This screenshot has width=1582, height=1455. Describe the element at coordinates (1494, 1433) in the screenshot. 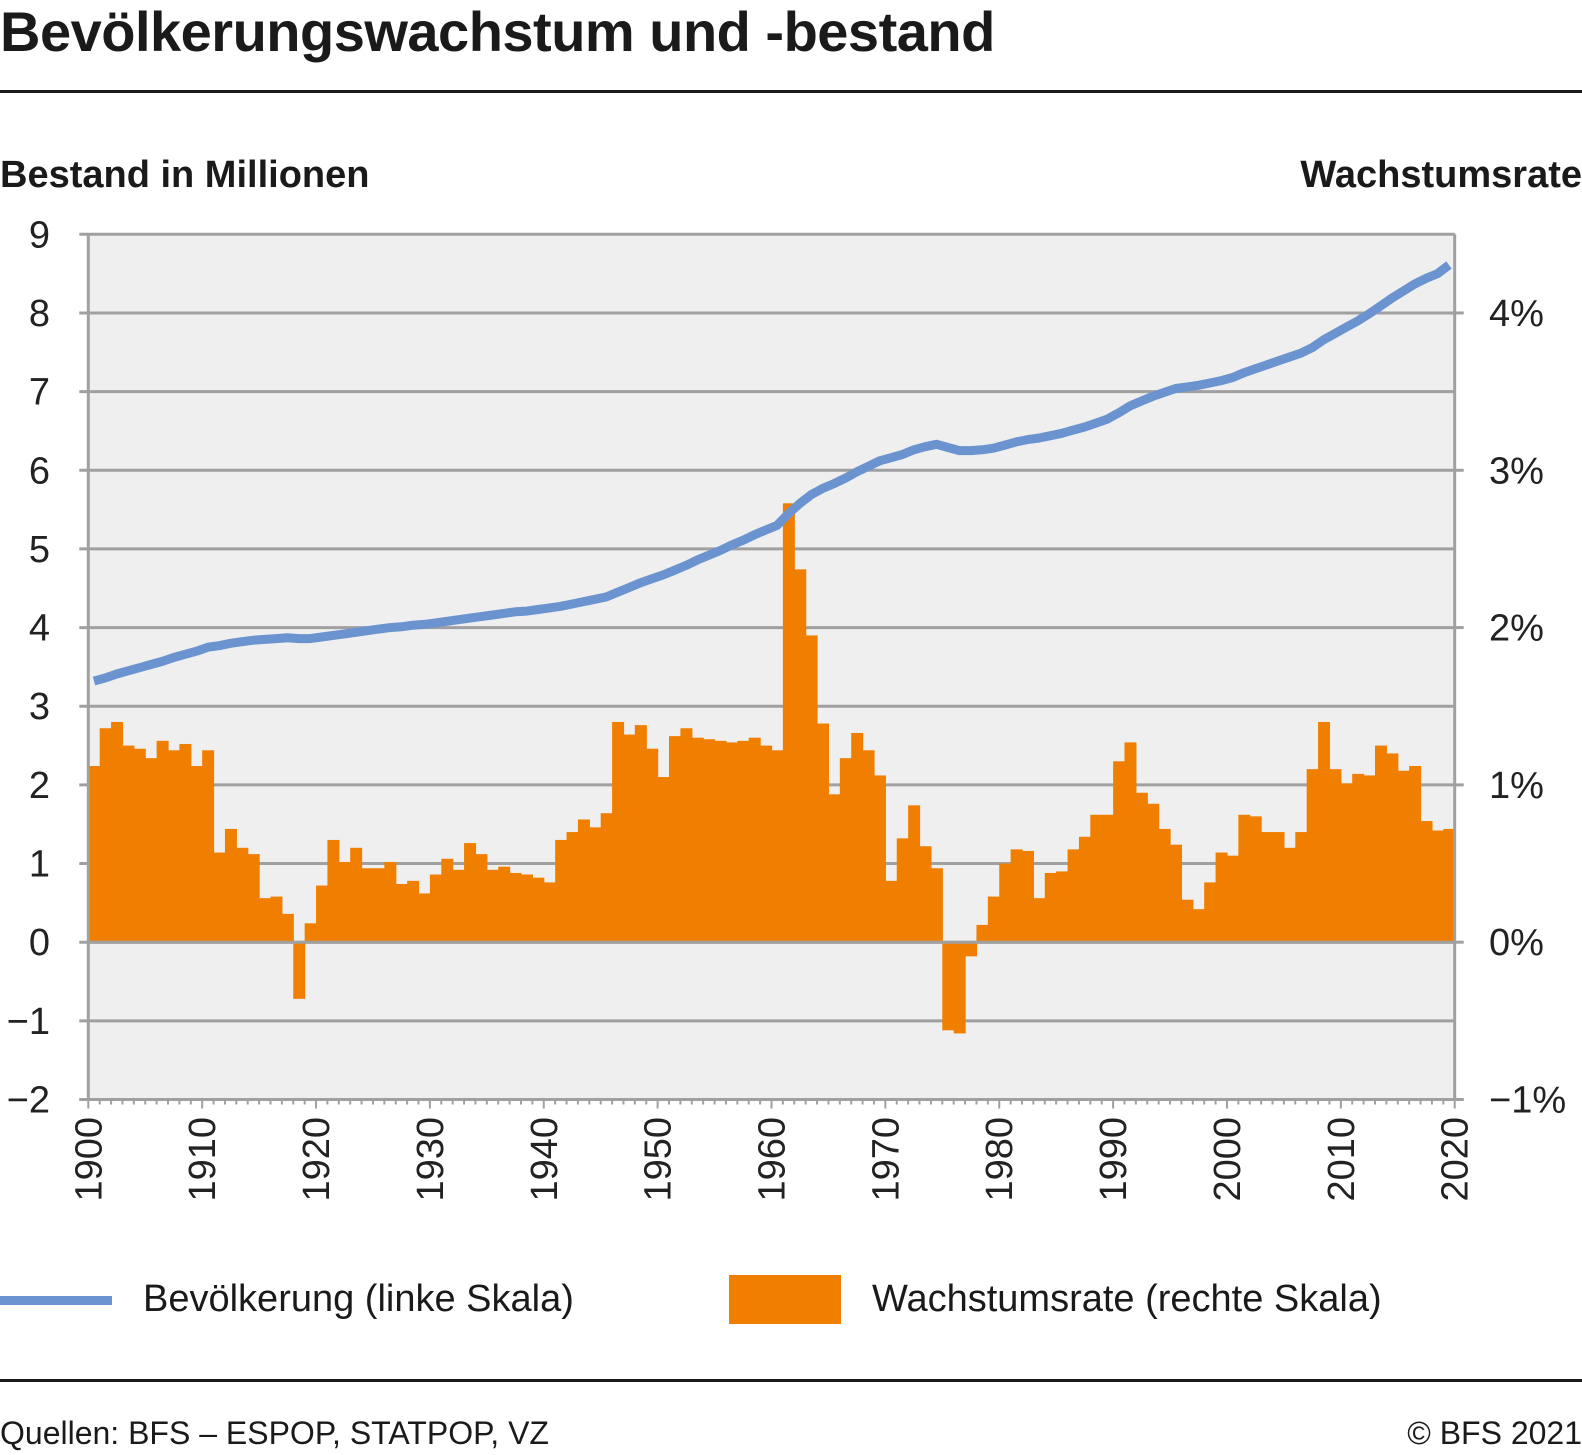

I see `copyright-note: © BFS 2021` at that location.